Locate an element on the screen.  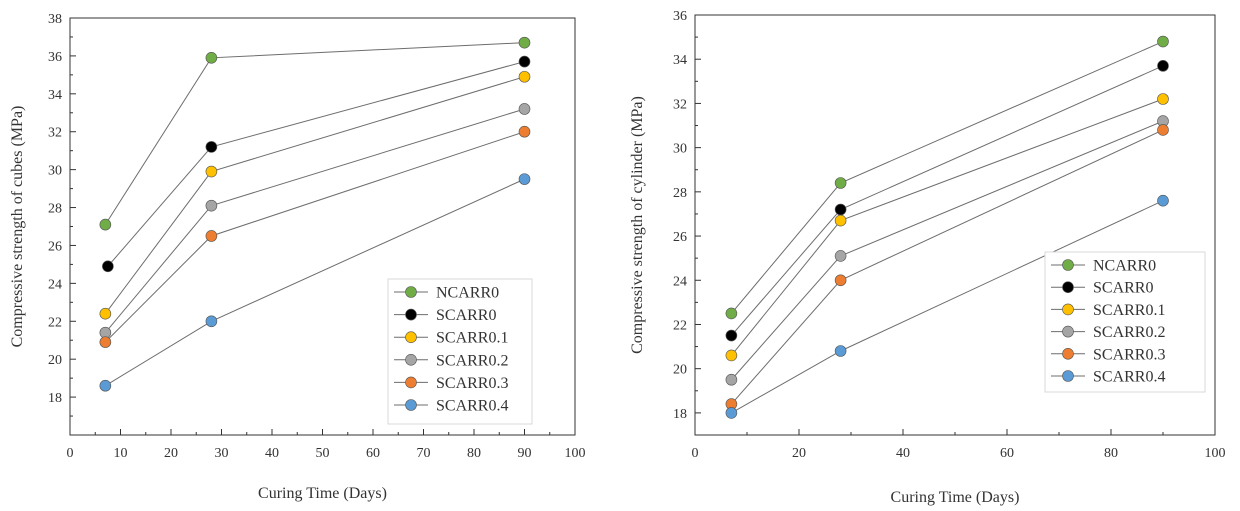
legend-box is located at coordinates (1125, 322).